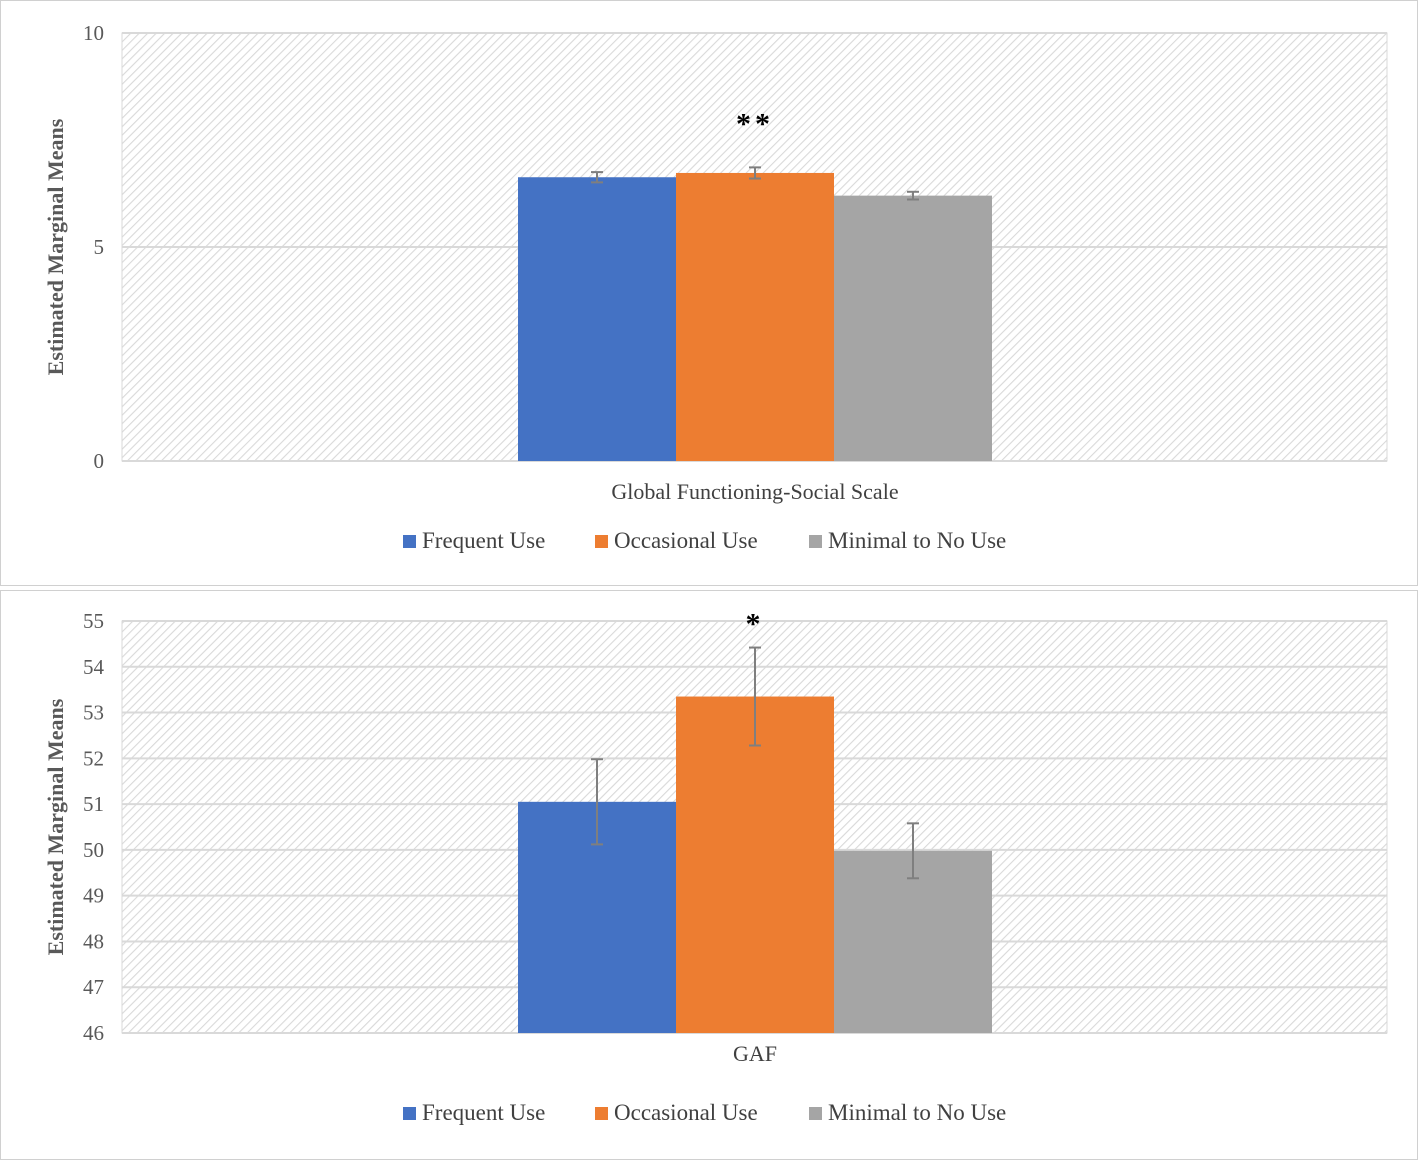 Image resolution: width=1420 pixels, height=1160 pixels. I want to click on y-tick-label: 51, so click(93, 804).